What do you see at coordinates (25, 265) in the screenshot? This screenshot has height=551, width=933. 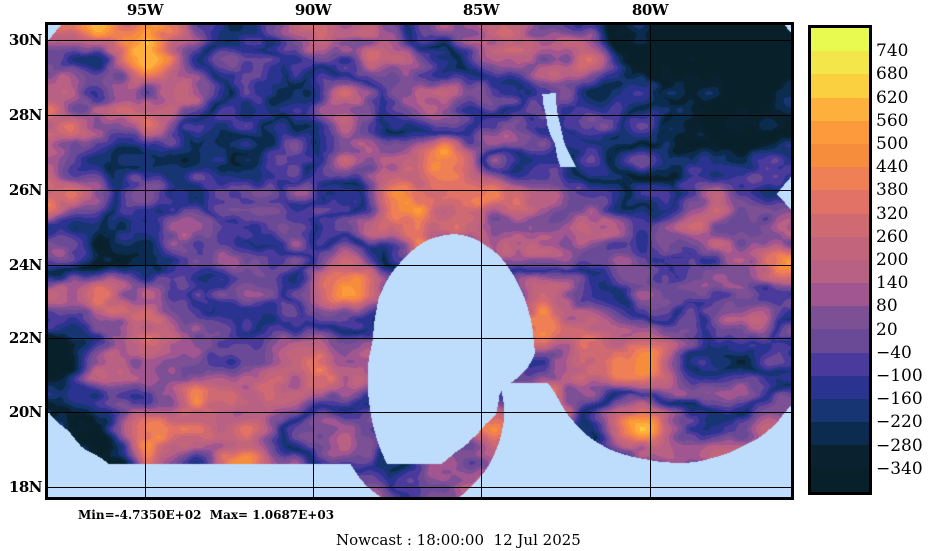 I see `lat-tick-label: 24N` at bounding box center [25, 265].